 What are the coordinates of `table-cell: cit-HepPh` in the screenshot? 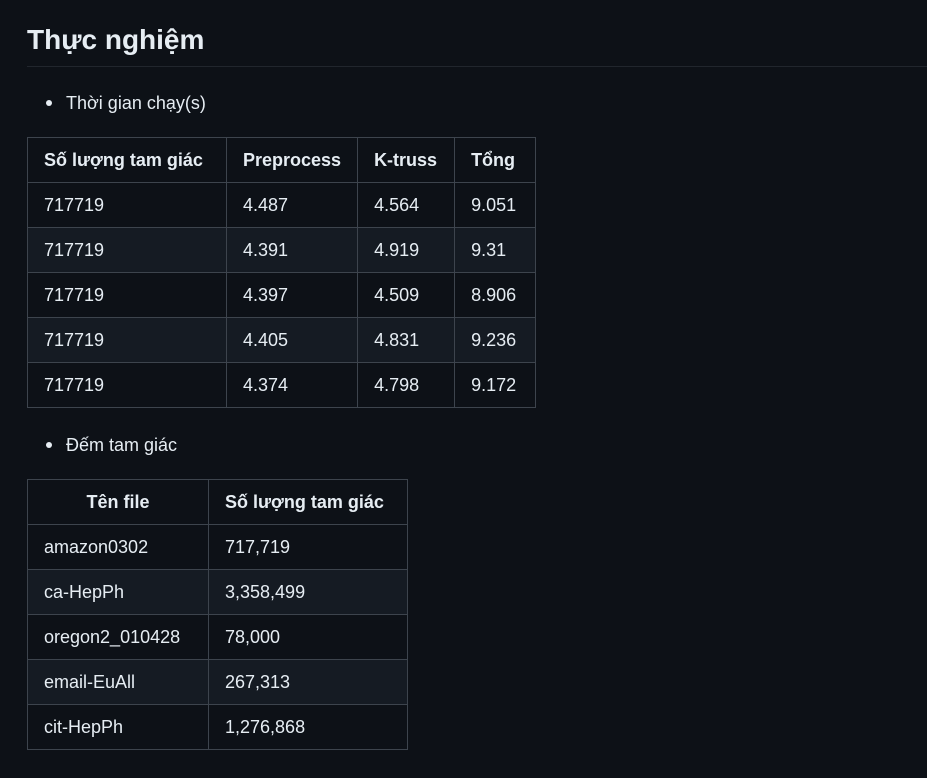 It's located at (118, 727).